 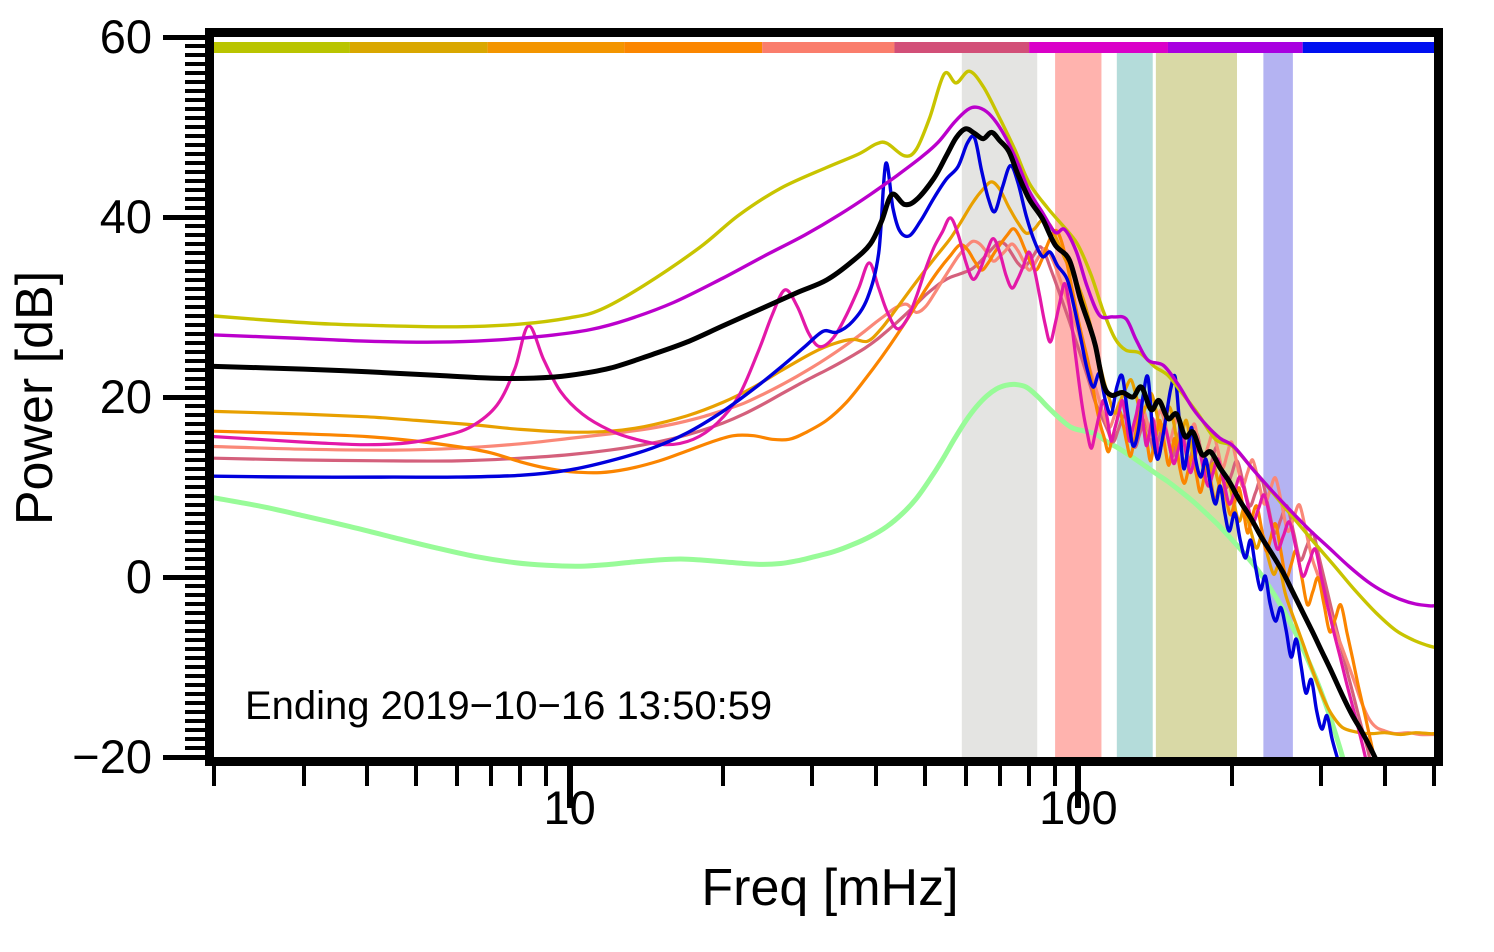 I want to click on x-tick-label-100: 100, so click(x=1078, y=807).